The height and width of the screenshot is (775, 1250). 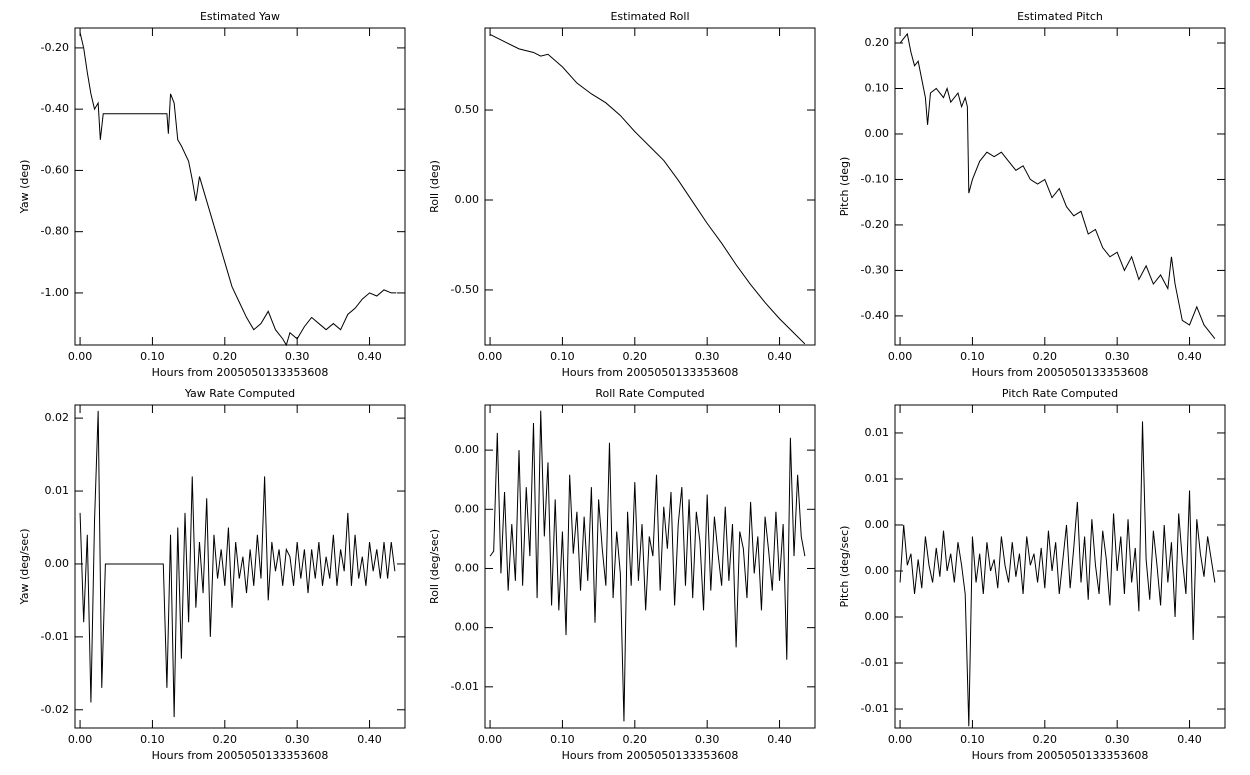 I want to click on y-tick-label: 0.50, so click(x=467, y=109).